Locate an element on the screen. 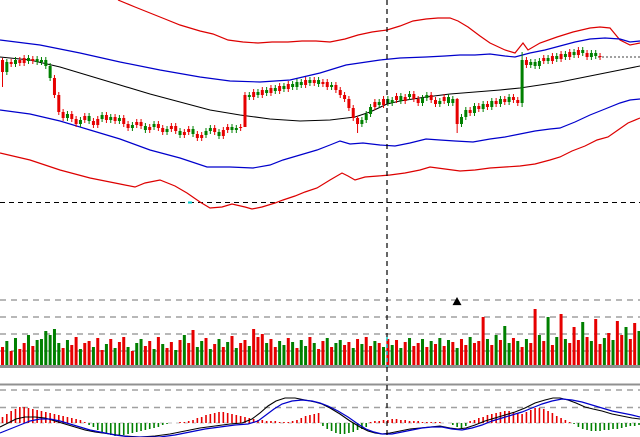 This screenshot has height=437, width=640. macd-signal-line is located at coordinates (320, 417).